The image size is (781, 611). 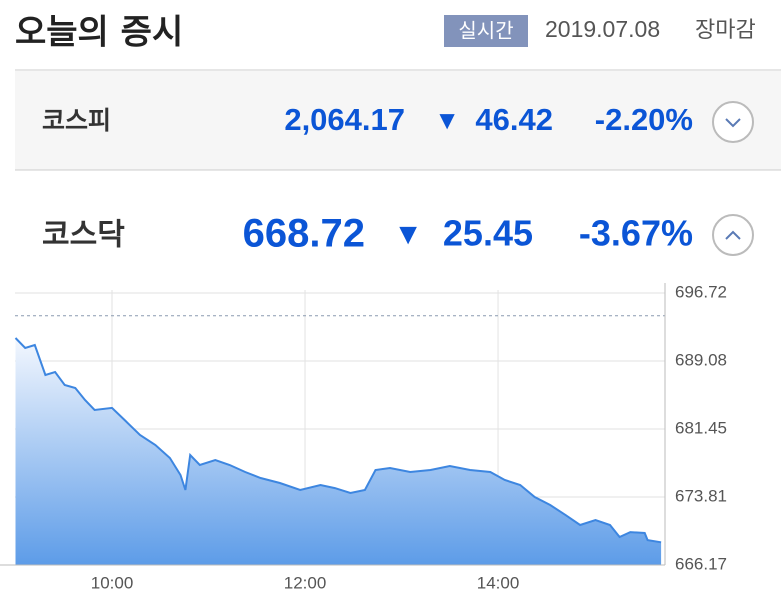 I want to click on market-status: 장마감, so click(x=725, y=30).